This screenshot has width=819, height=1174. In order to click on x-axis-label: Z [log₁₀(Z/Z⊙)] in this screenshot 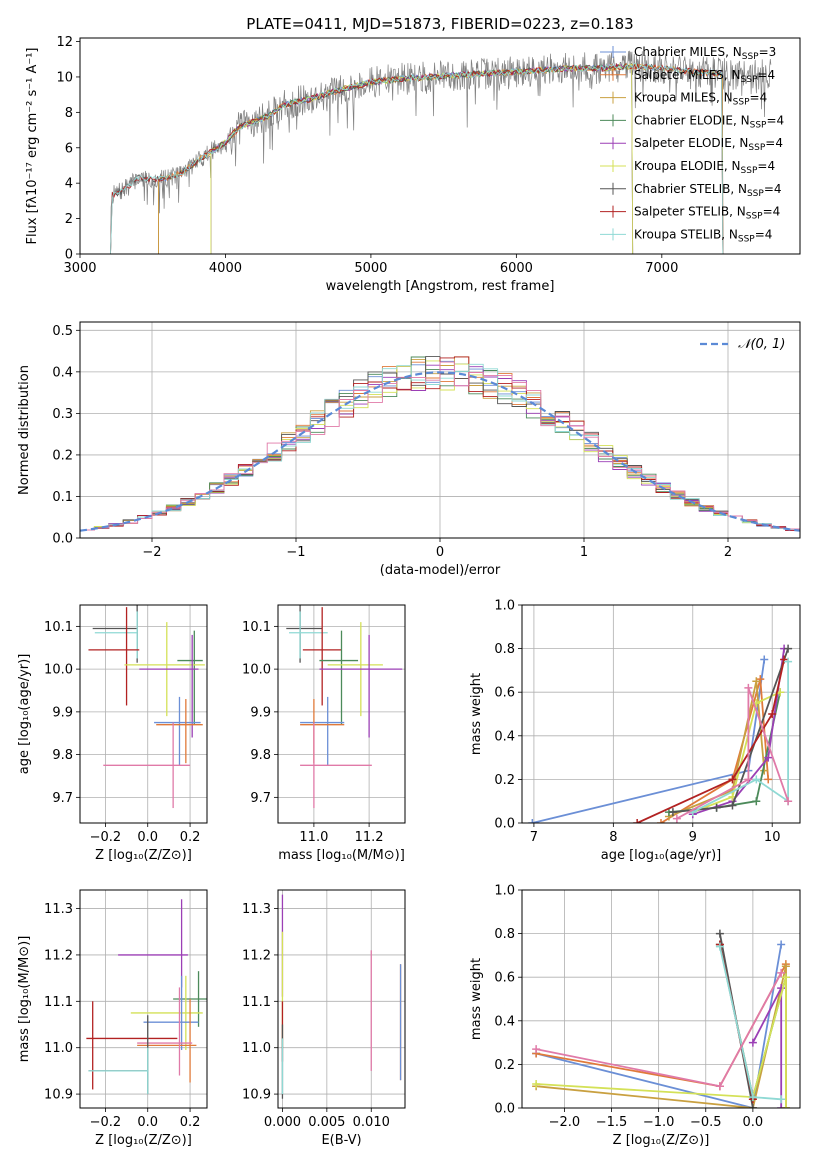, I will do `click(661, 1140)`.